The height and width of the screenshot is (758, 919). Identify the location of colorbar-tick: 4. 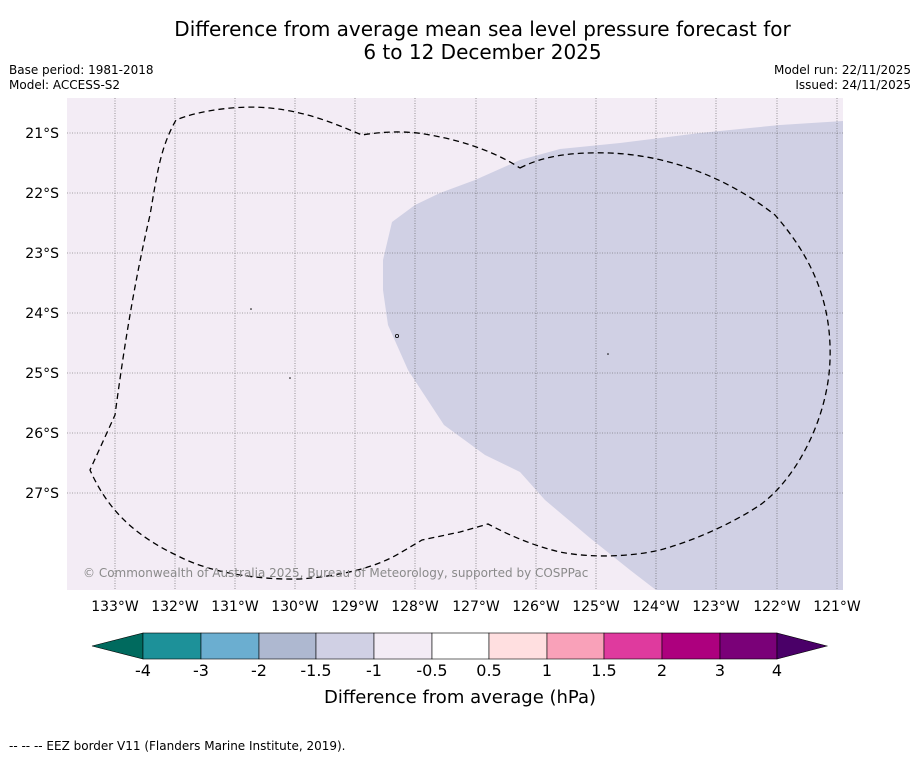
(777, 670).